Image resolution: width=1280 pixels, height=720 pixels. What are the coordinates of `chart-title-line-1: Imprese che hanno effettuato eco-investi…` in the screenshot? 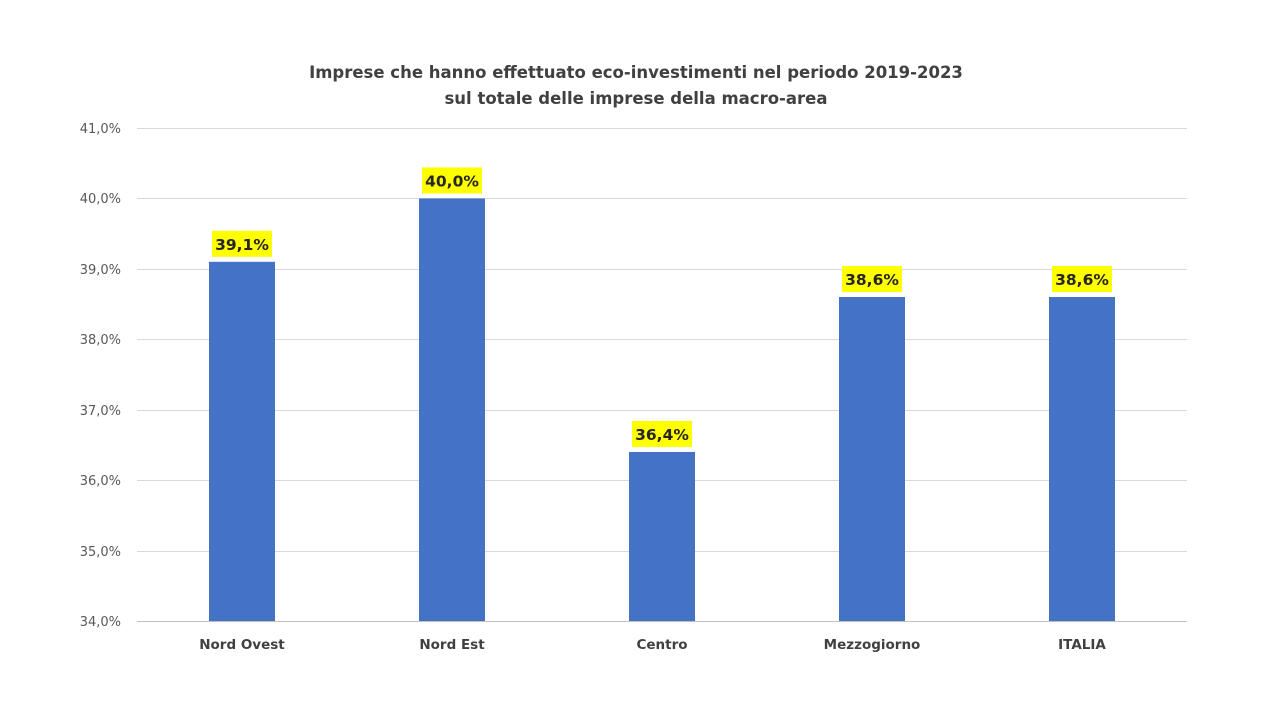 It's located at (636, 72).